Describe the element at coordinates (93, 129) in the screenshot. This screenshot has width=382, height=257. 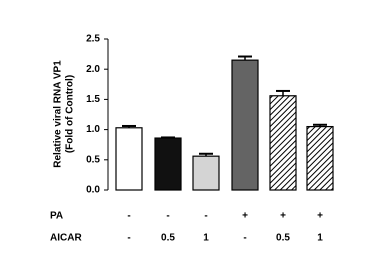
I see `y-tick-label: 1.0` at that location.